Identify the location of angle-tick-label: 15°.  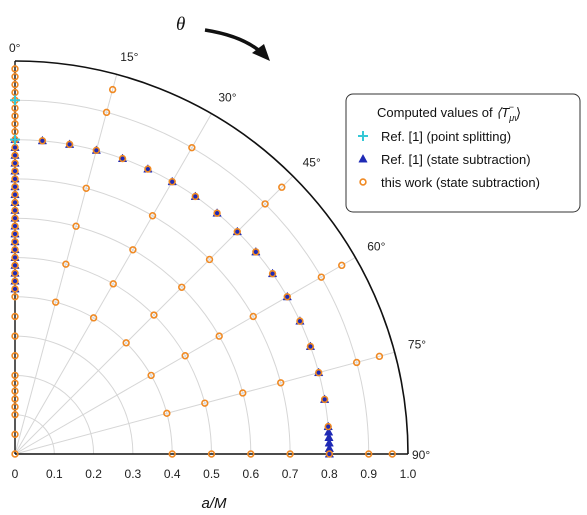
(129, 57).